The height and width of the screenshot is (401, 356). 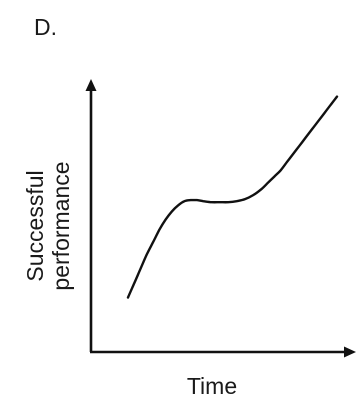 I want to click on x-axis-label: Time, so click(x=212, y=386).